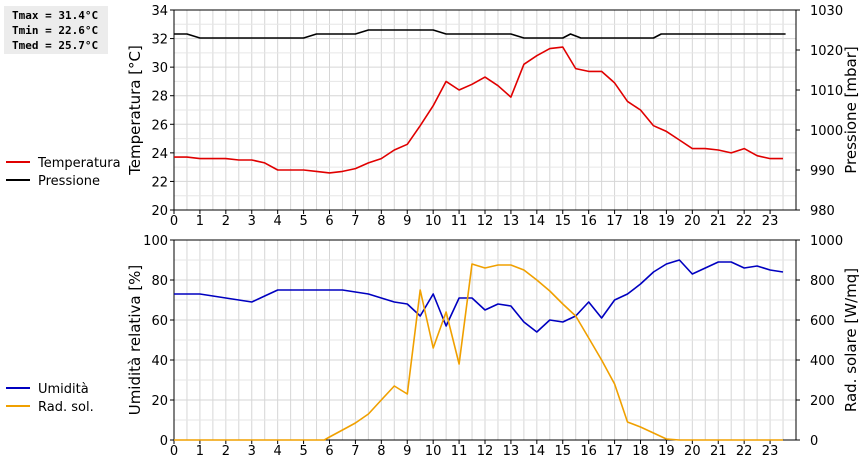 The height and width of the screenshot is (460, 860). What do you see at coordinates (63, 389) in the screenshot?
I see `legend-label: Umidità` at bounding box center [63, 389].